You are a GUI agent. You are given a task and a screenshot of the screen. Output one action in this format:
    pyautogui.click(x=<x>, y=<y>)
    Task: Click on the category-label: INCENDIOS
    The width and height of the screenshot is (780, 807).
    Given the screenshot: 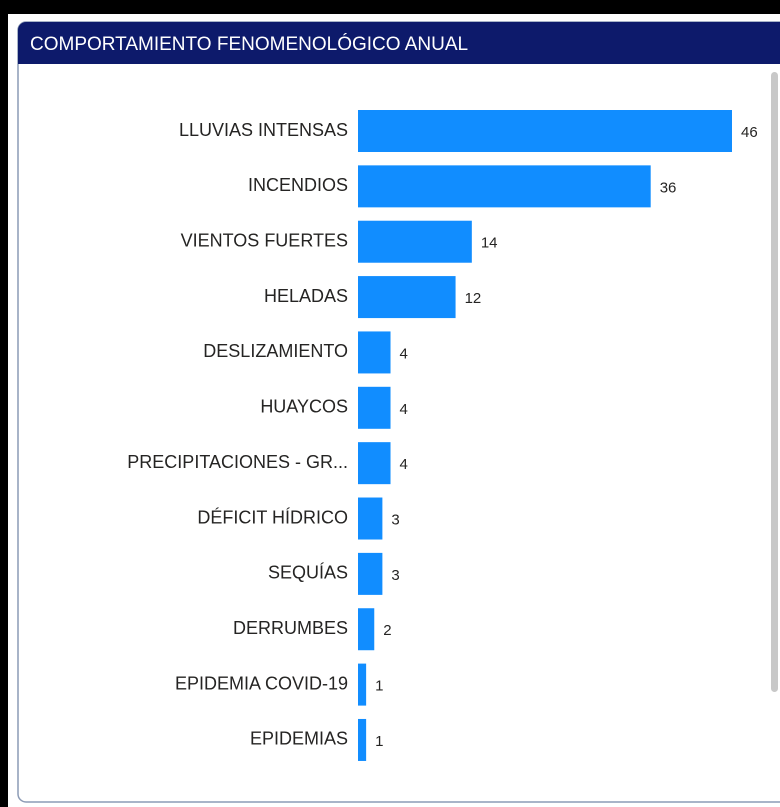 What is the action you would take?
    pyautogui.click(x=298, y=185)
    